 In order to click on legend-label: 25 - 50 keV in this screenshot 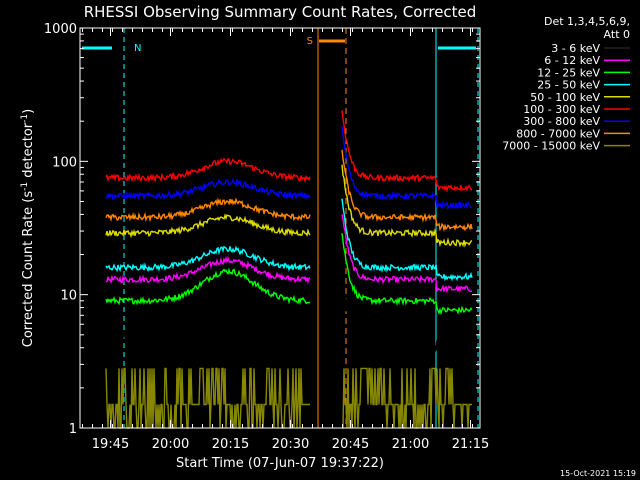, I will do `click(568, 85)`.